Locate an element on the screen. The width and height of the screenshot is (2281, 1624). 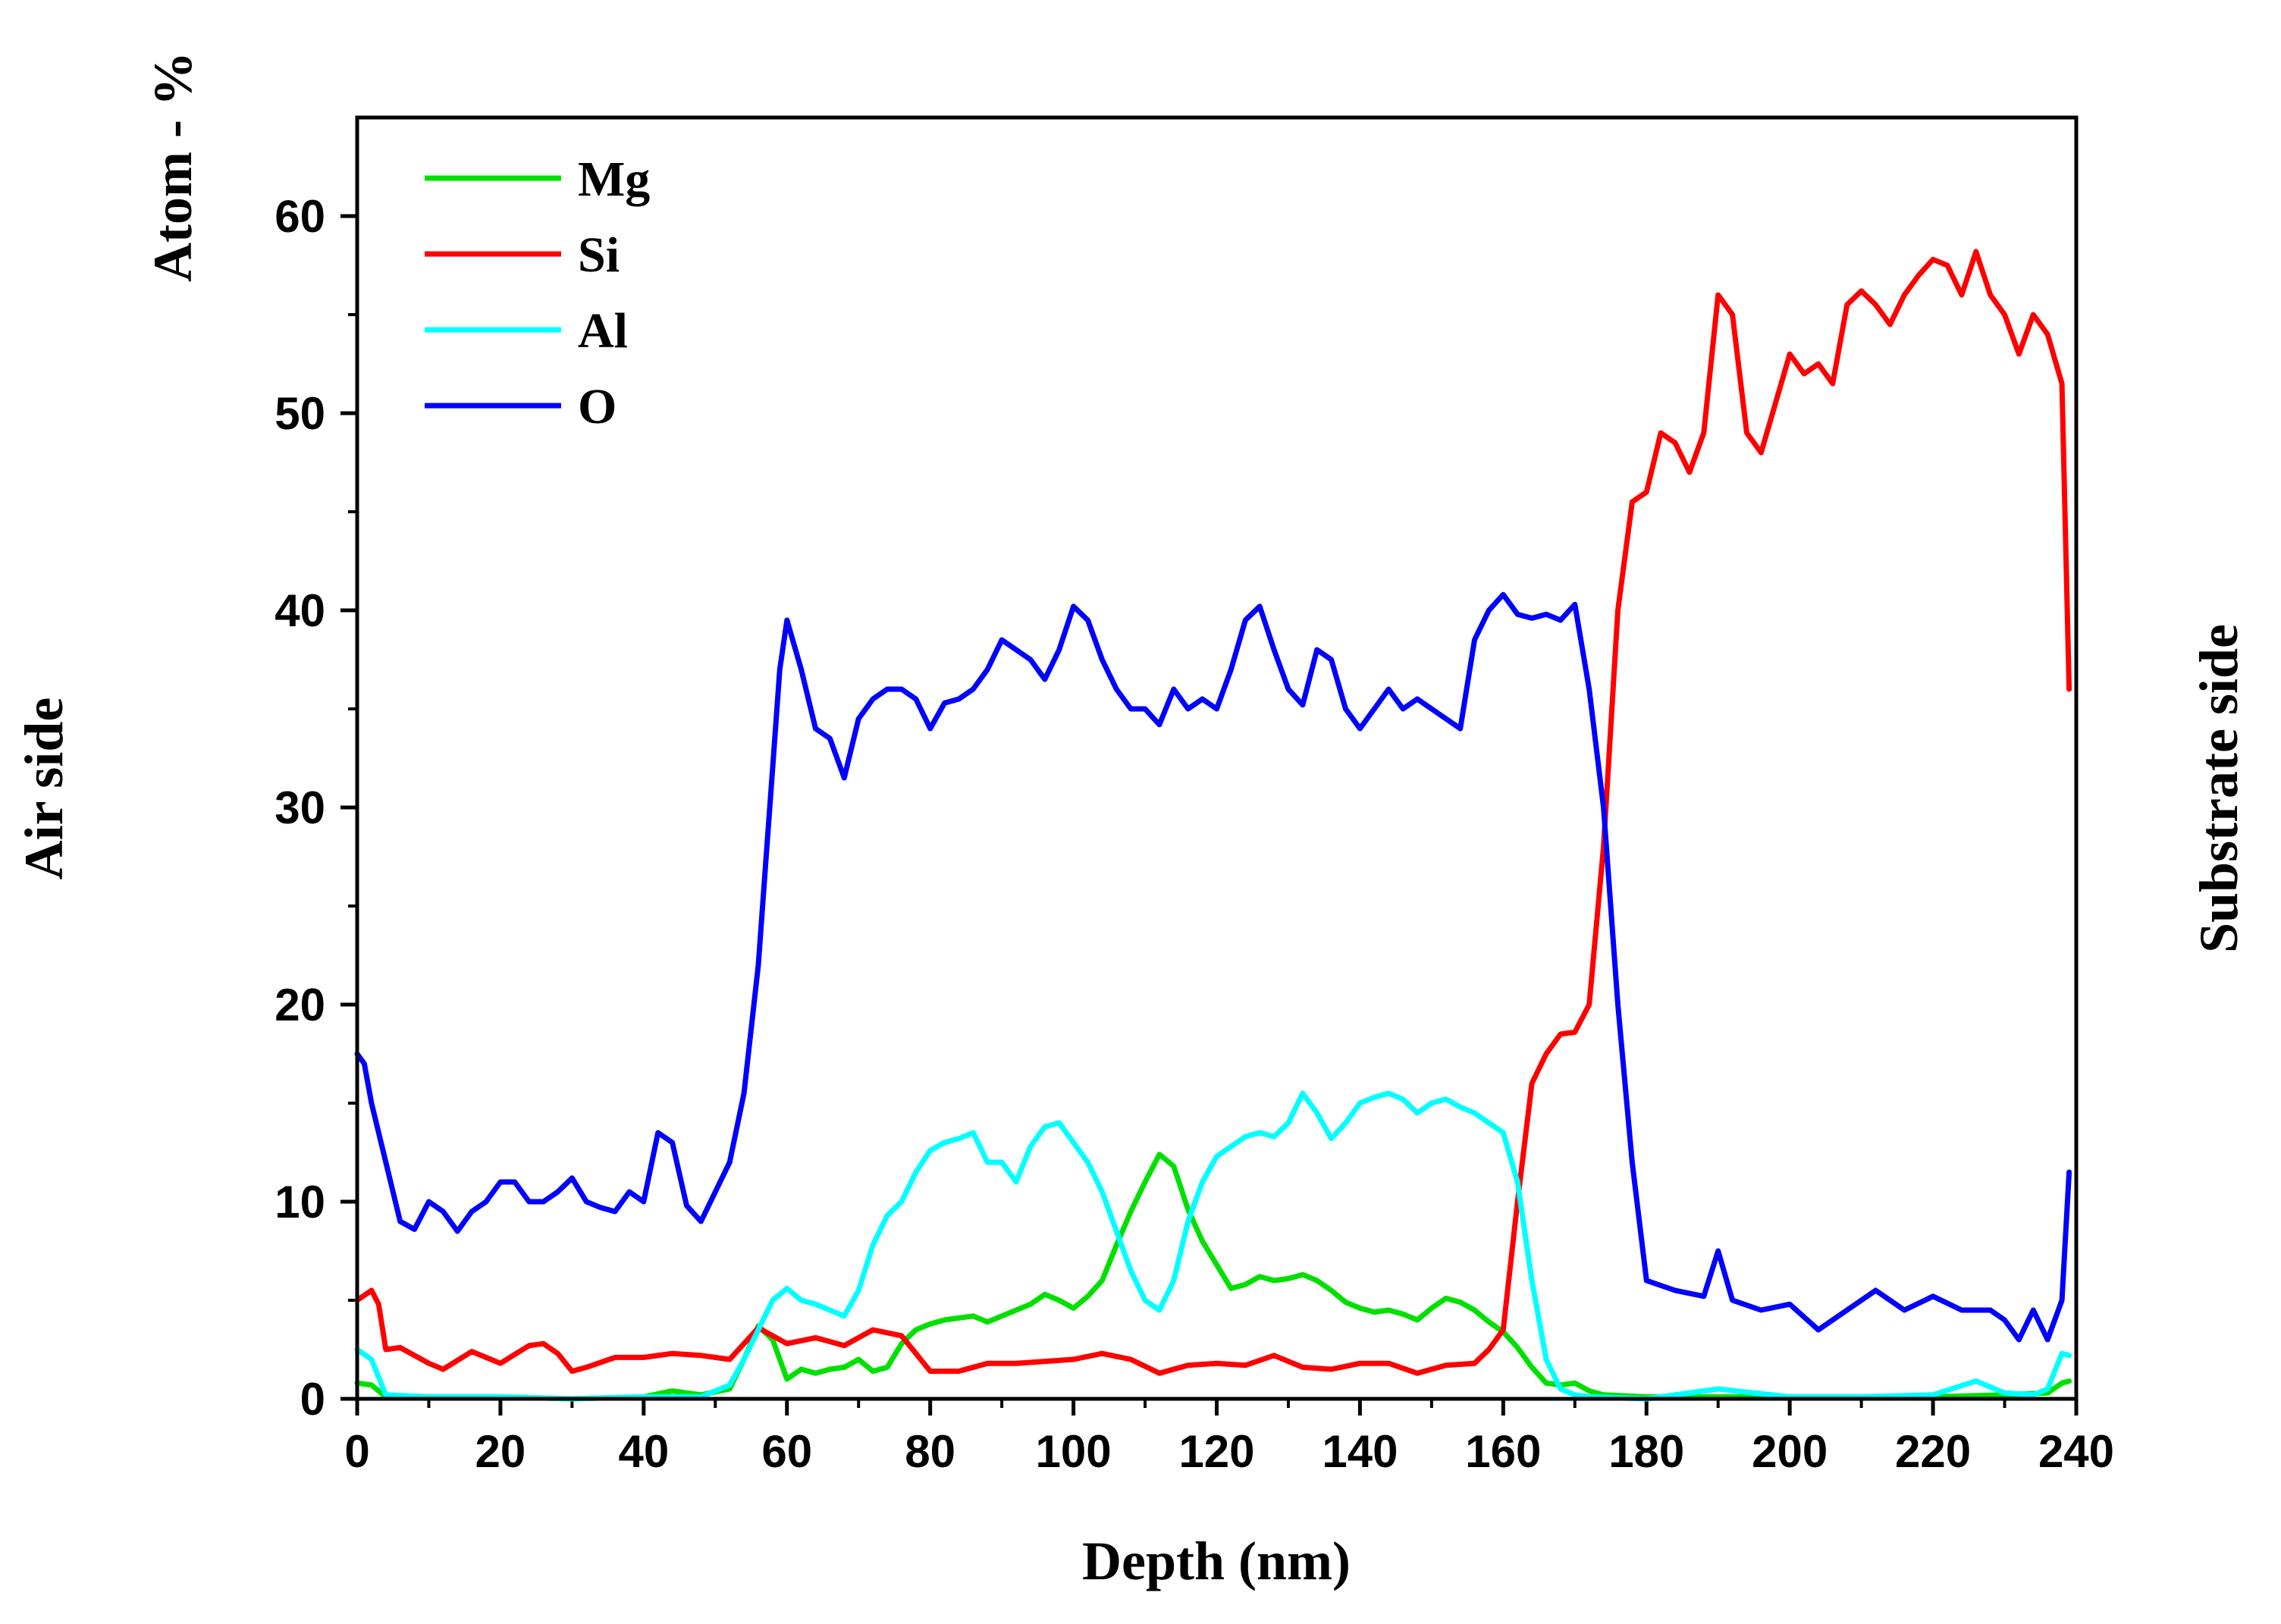
legend-label-al: Al is located at coordinates (603, 331).